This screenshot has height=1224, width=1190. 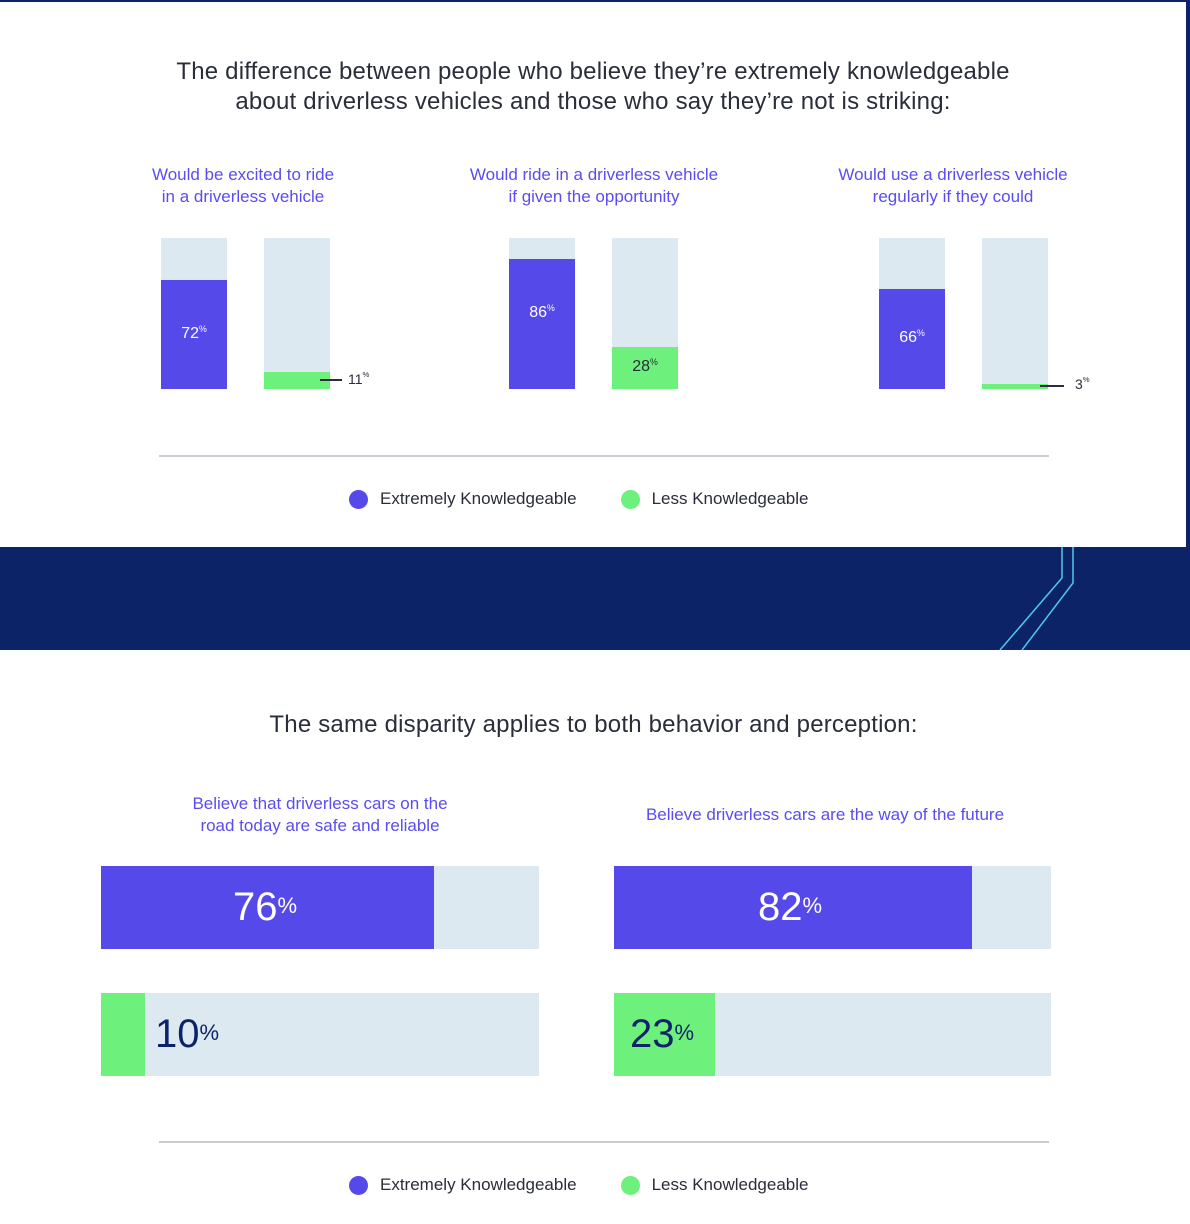 I want to click on group1-subtitle-line1: Would be excited to ride, so click(x=243, y=174).